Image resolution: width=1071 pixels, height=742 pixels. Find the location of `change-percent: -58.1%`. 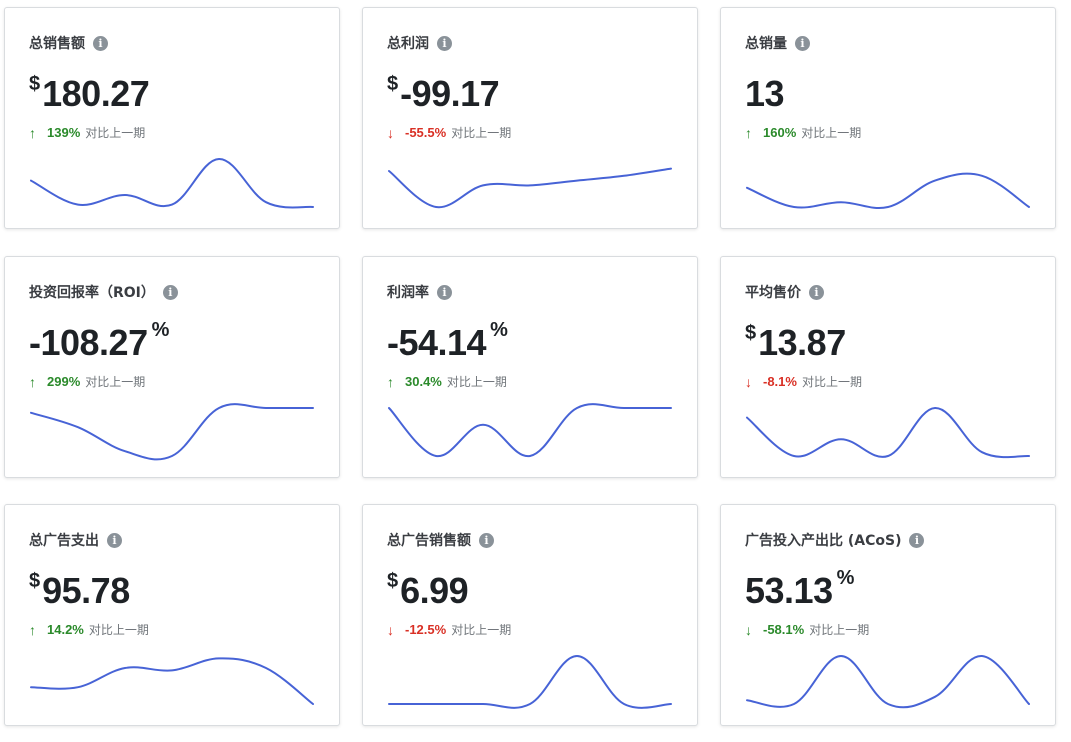

change-percent: -58.1% is located at coordinates (784, 629).